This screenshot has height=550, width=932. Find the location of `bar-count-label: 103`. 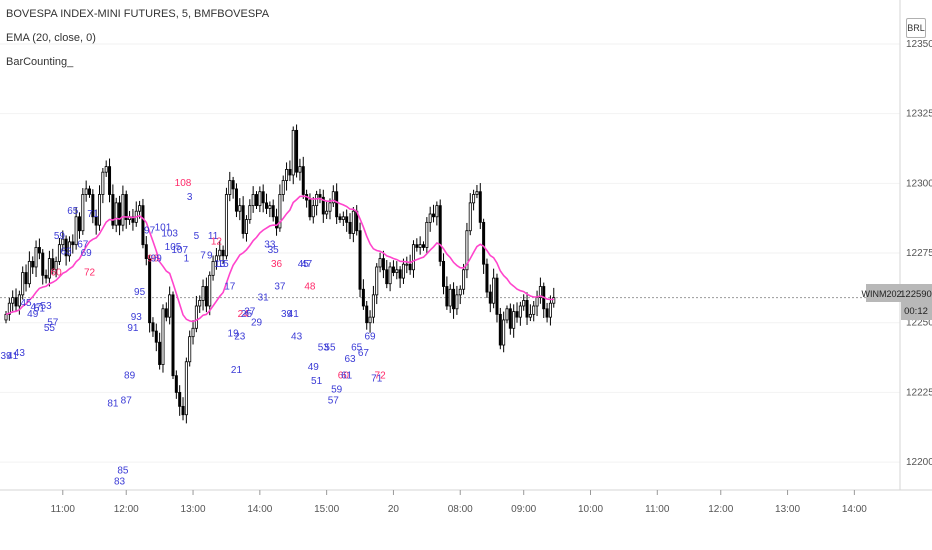

bar-count-label: 103 is located at coordinates (169, 233).